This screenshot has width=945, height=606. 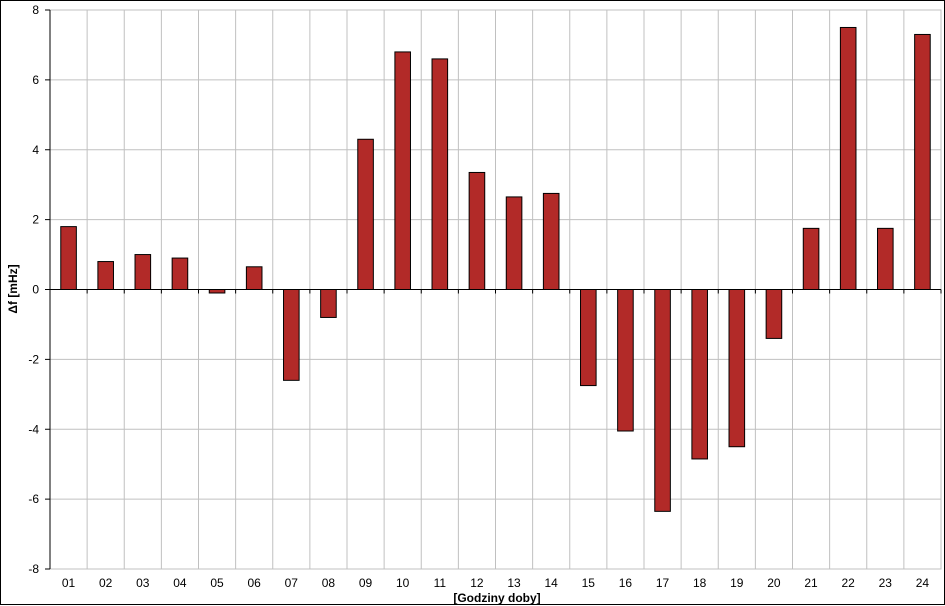 I want to click on x-tick-label: 22, so click(x=849, y=583).